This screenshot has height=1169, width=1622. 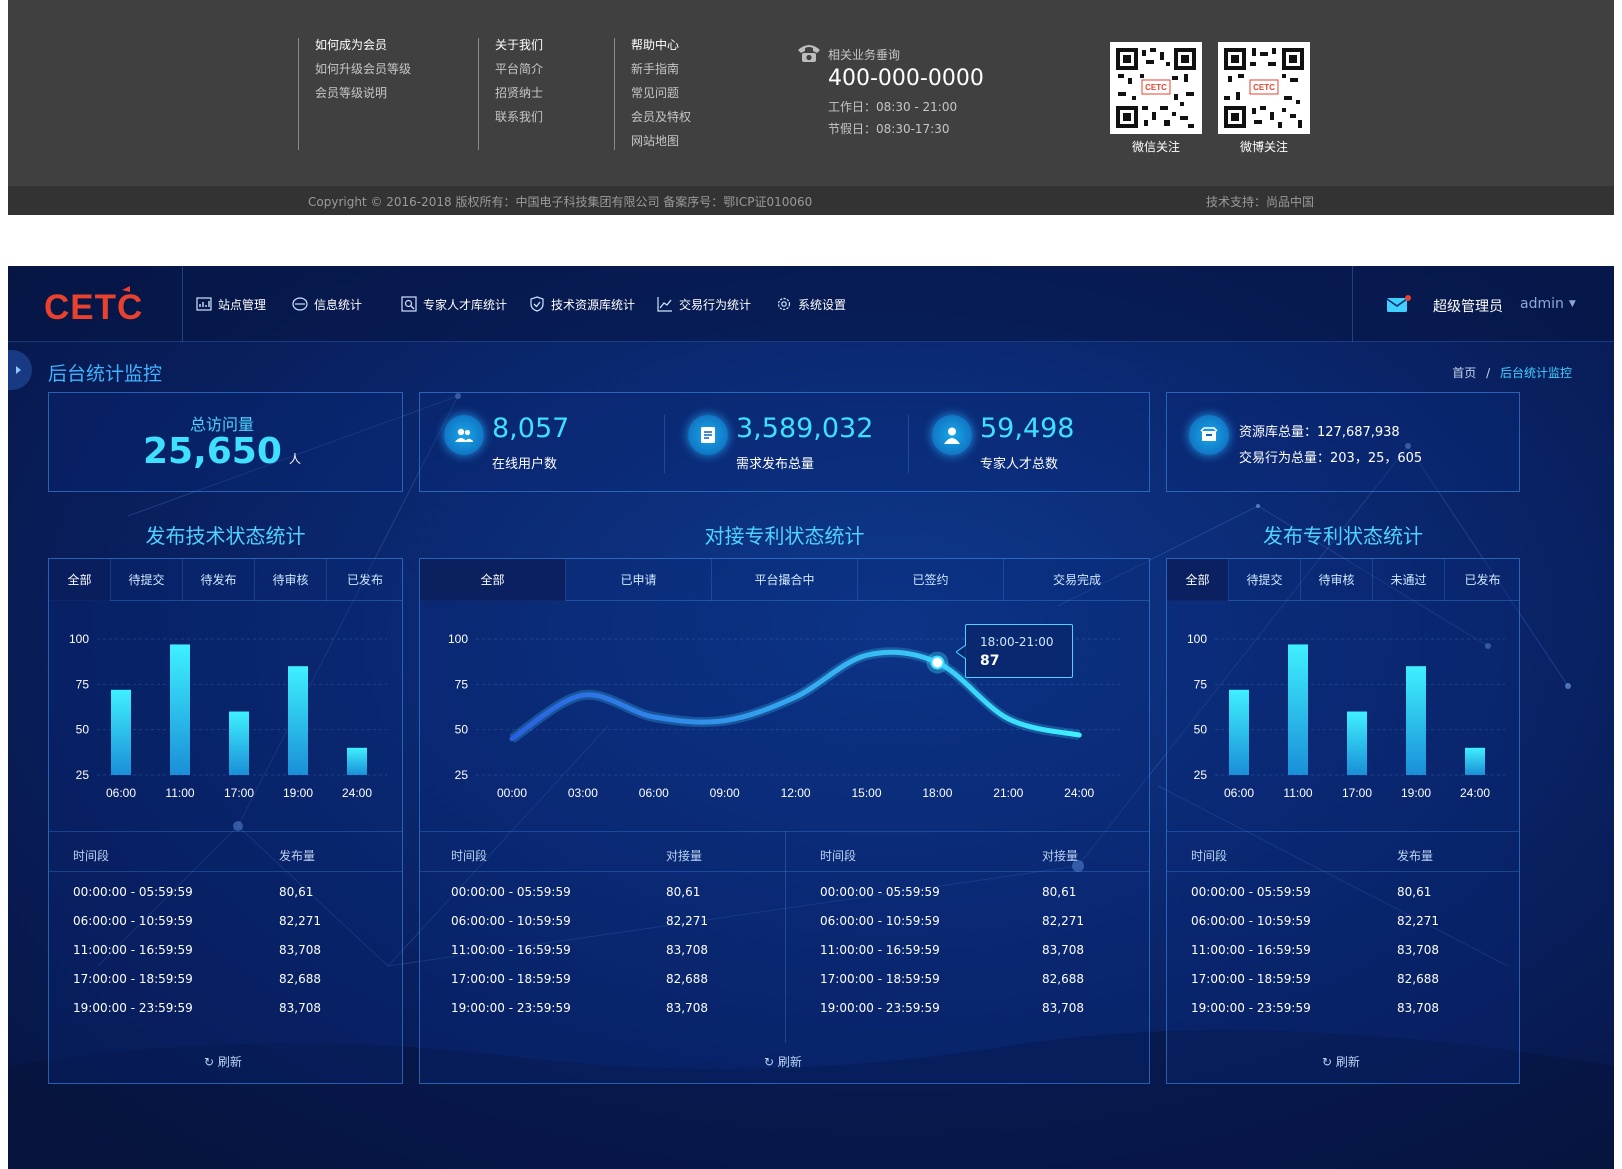 I want to click on tab-rejected: 未通过, so click(x=1409, y=580).